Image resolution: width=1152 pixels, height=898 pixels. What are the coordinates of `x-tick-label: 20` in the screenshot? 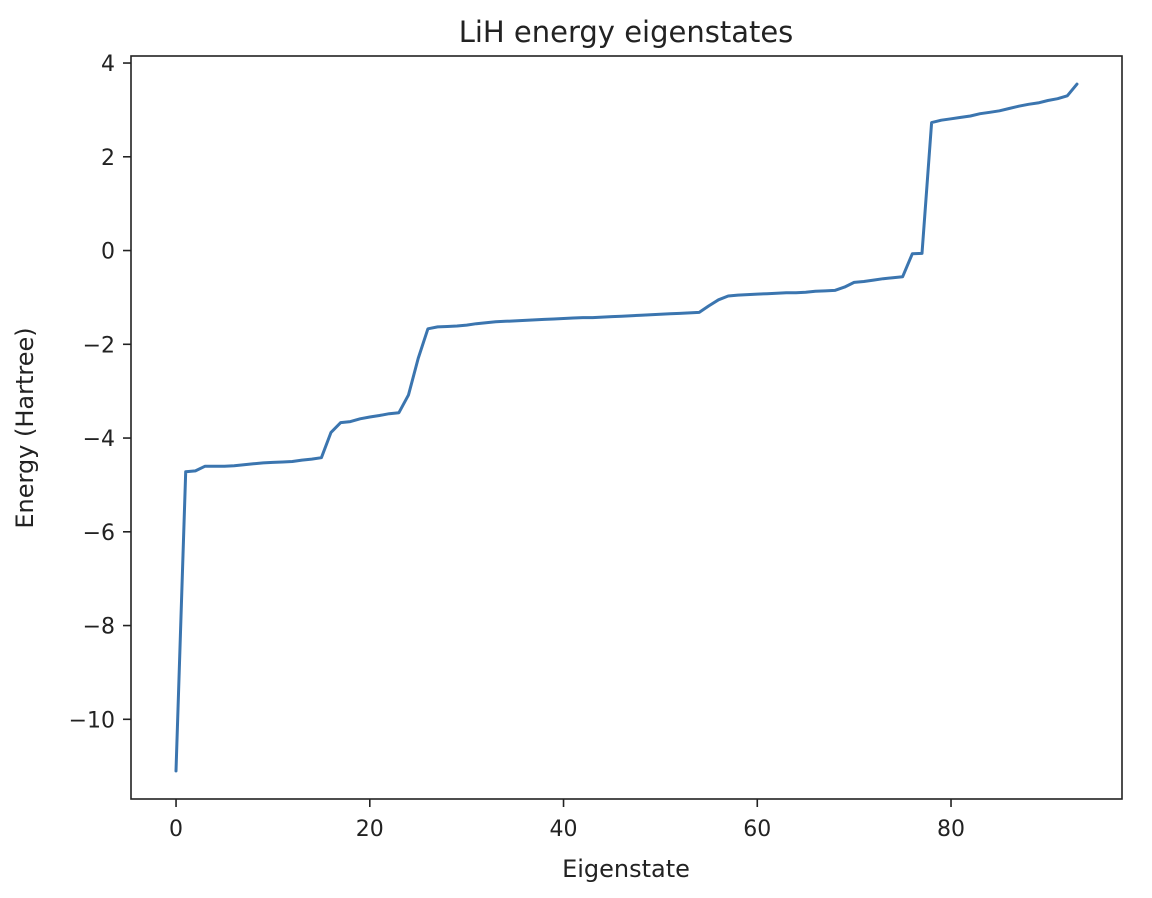 It's located at (370, 829).